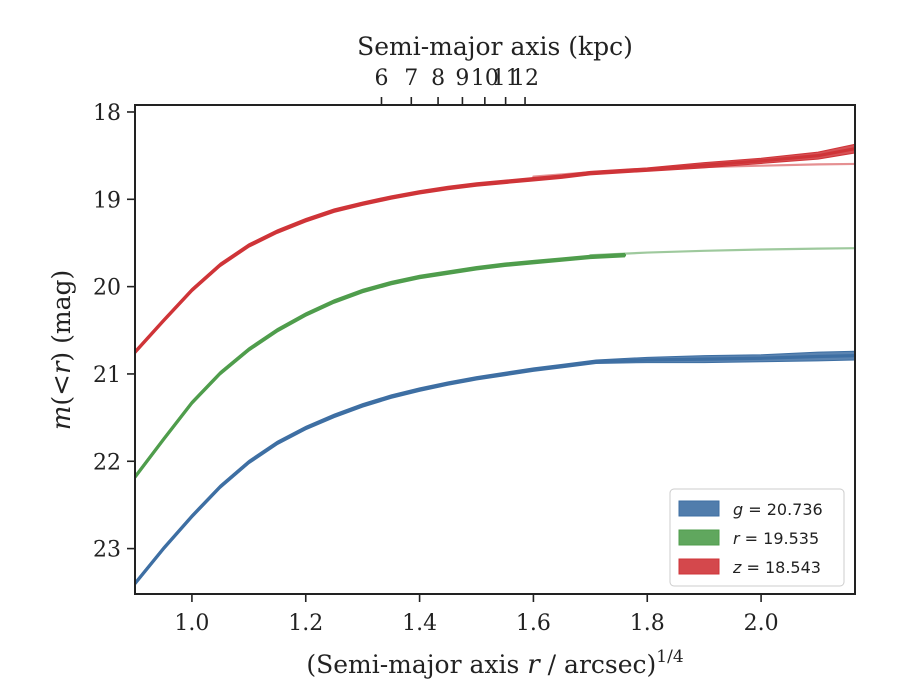 Image resolution: width=900 pixels, height=700 pixels. I want to click on x-tick-label: 1.6, so click(533, 623).